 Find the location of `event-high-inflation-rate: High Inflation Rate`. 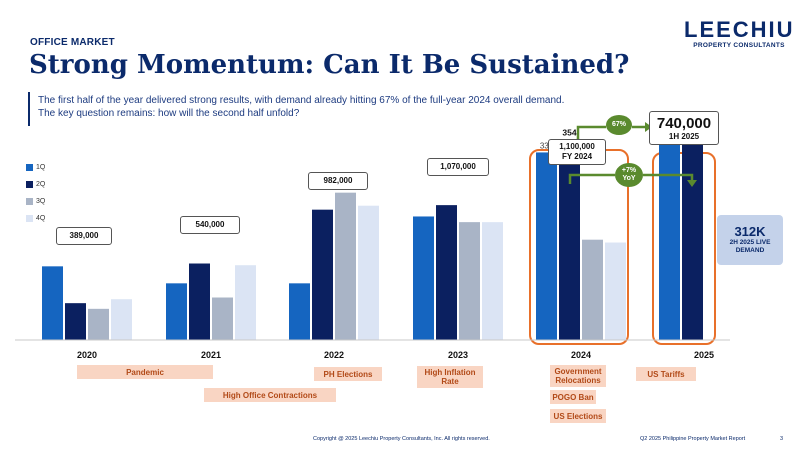

event-high-inflation-rate: High Inflation Rate is located at coordinates (450, 377).